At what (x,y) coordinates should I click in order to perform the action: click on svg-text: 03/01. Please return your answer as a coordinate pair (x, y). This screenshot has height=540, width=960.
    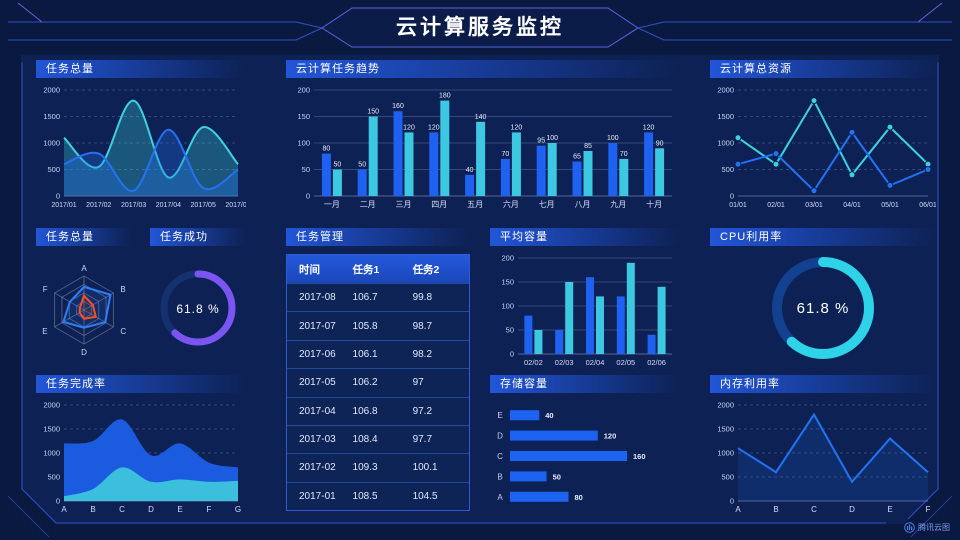
    Looking at the image, I should click on (814, 205).